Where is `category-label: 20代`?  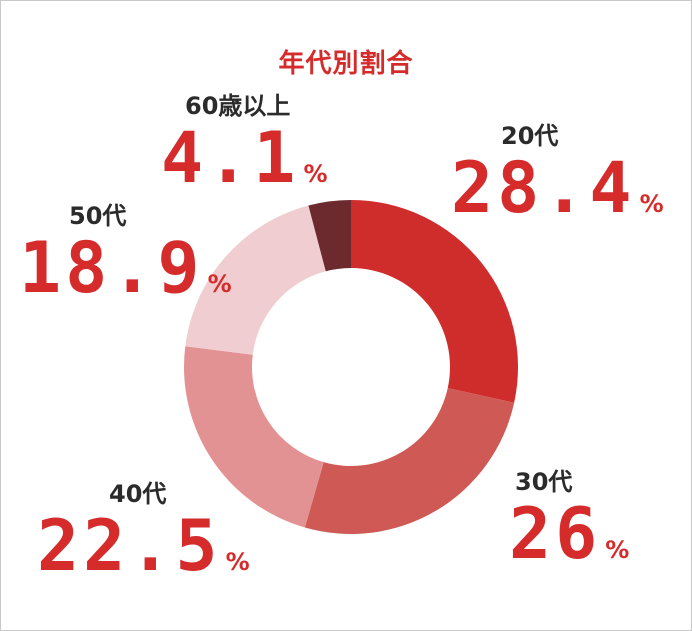
category-label: 20代 is located at coordinates (530, 136).